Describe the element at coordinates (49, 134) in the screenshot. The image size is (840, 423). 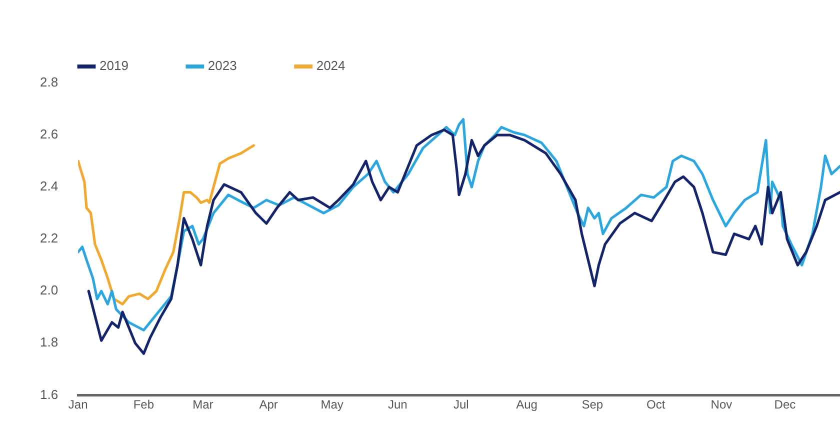
I see `y-tick-label: 2.6` at that location.